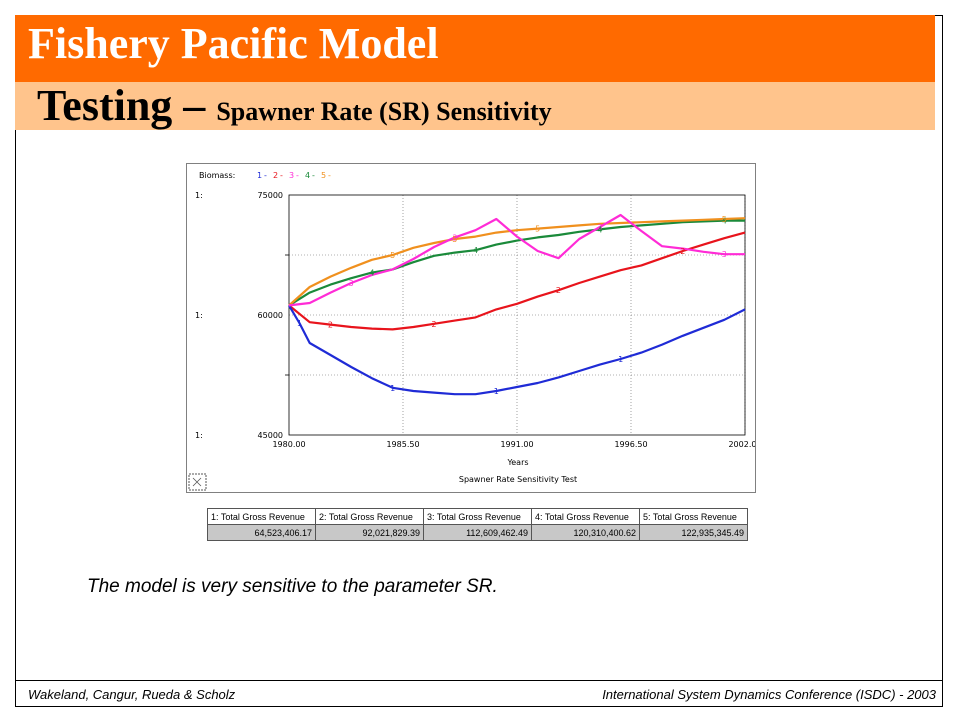 This screenshot has width=960, height=720. Describe the element at coordinates (127, 105) in the screenshot. I see `subtitle-main: Testing –` at that location.